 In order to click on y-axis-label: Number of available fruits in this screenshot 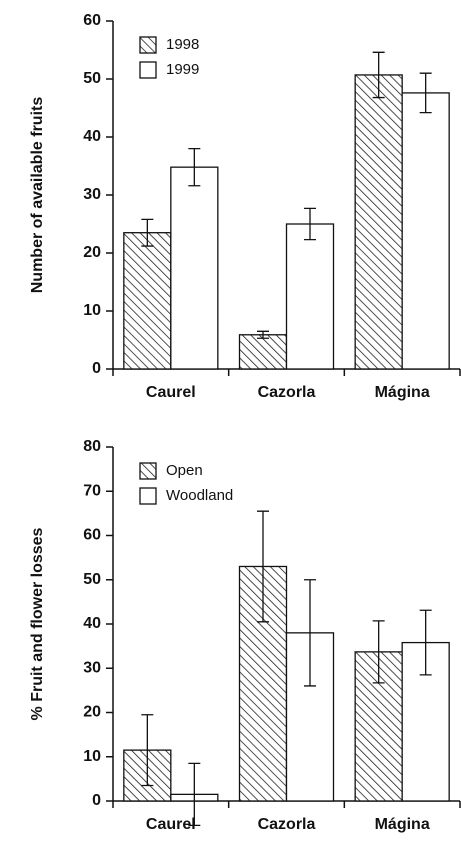, I will do `click(37, 195)`.